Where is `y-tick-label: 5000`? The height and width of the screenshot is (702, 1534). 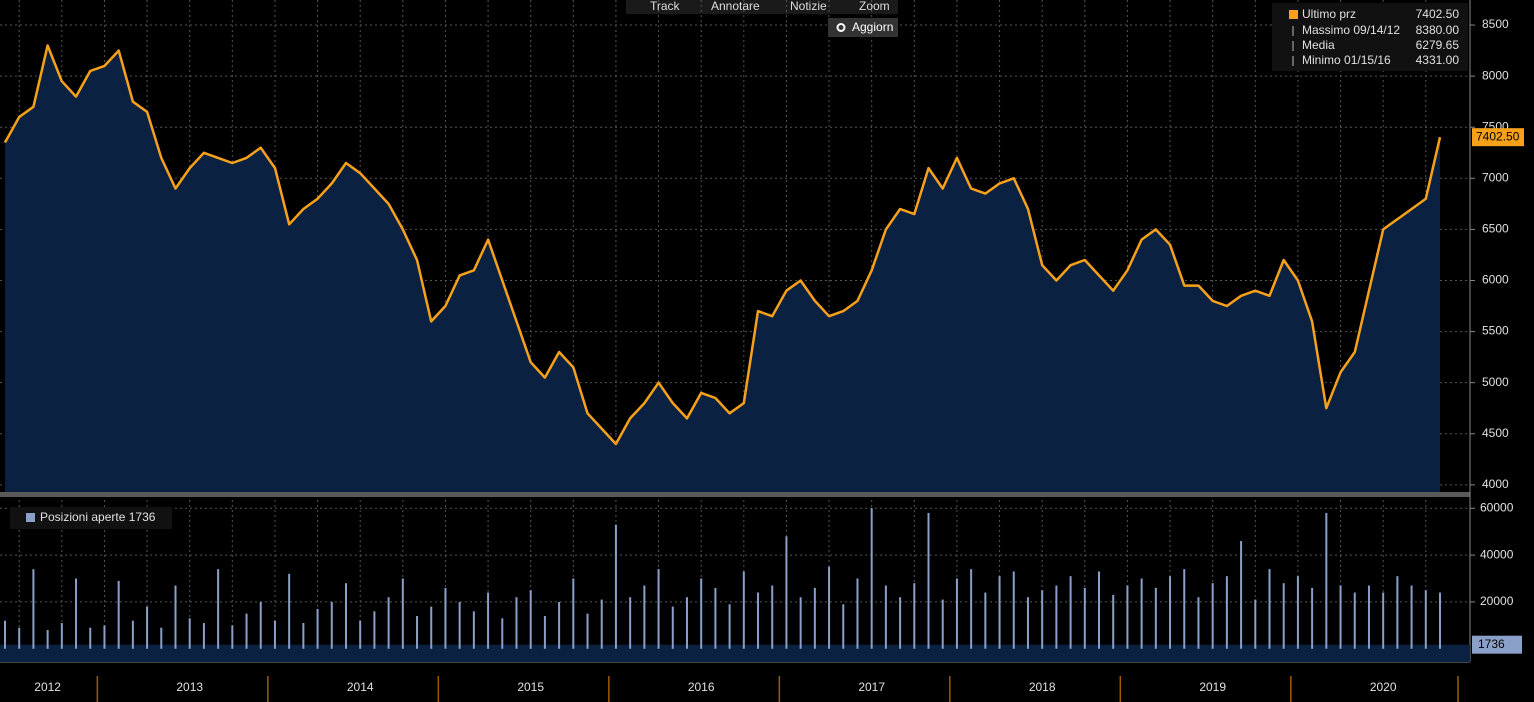
y-tick-label: 5000 is located at coordinates (1495, 382).